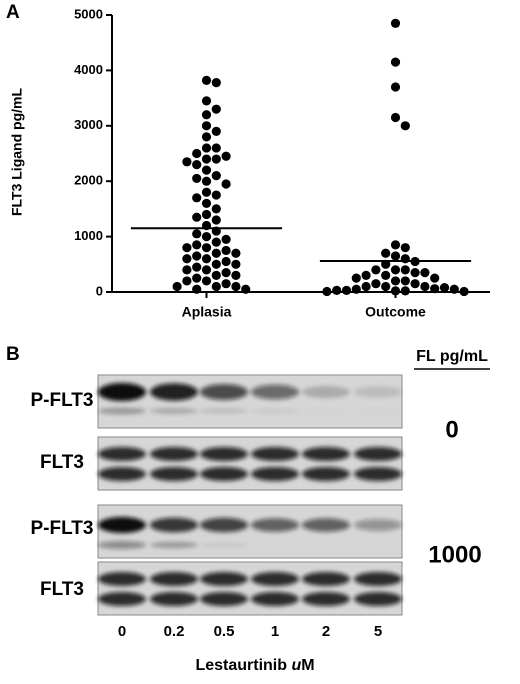 Image resolution: width=520 pixels, height=684 pixels. I want to click on lane-label: 5, so click(378, 631).